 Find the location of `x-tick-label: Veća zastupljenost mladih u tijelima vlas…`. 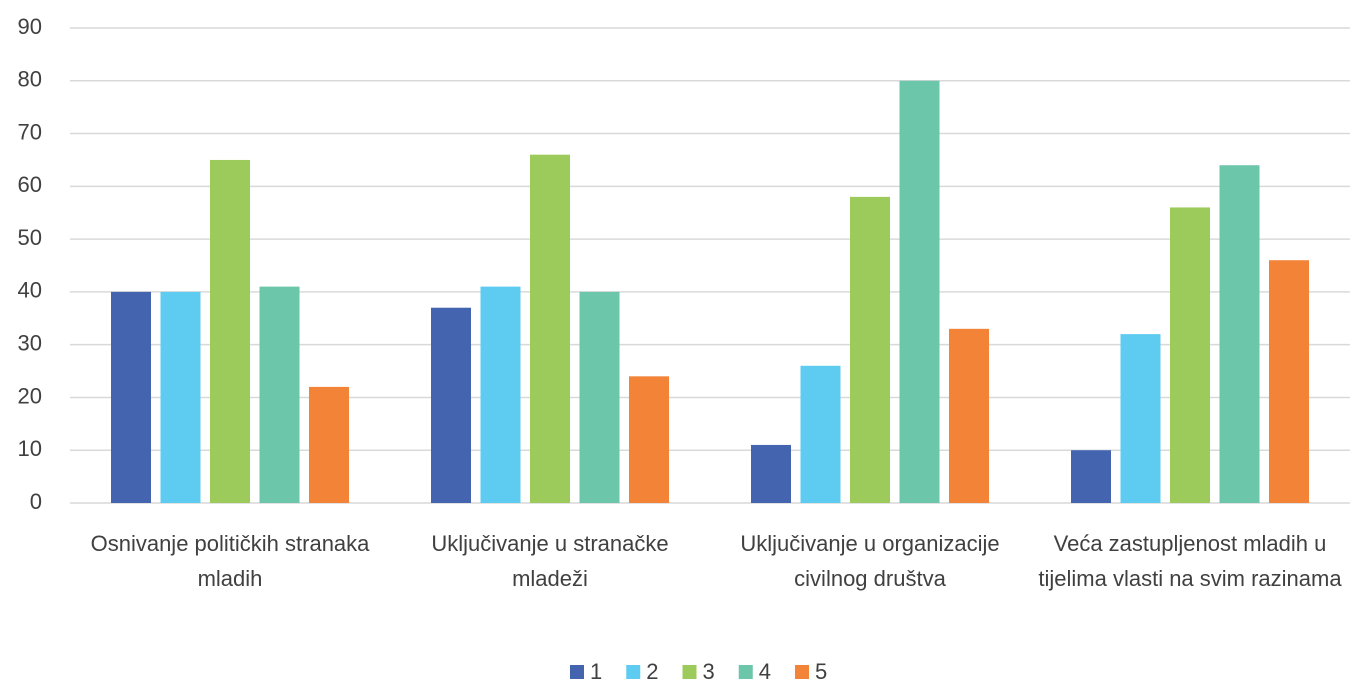

x-tick-label: Veća zastupljenost mladih u tijelima vlas… is located at coordinates (1190, 561).